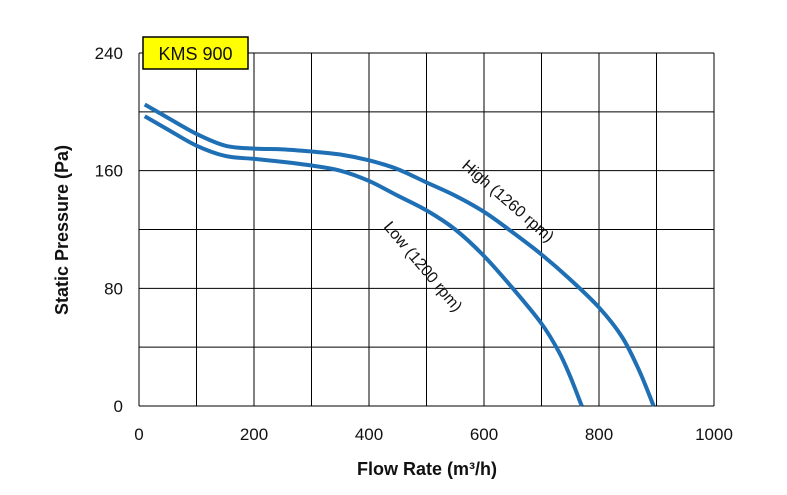  What do you see at coordinates (484, 434) in the screenshot?
I see `x-tick-label-600: 600` at bounding box center [484, 434].